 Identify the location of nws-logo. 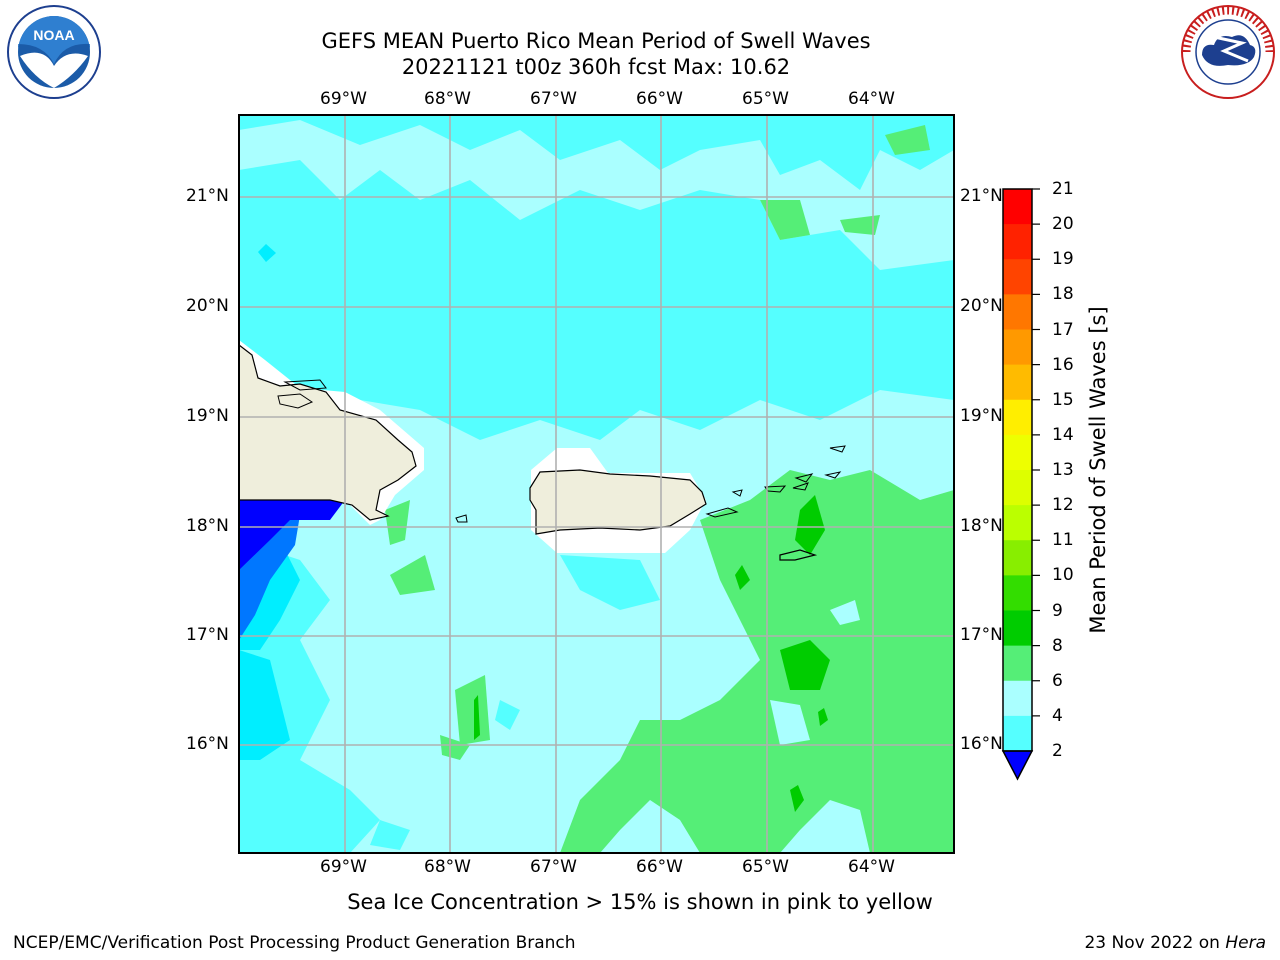
(1228, 52).